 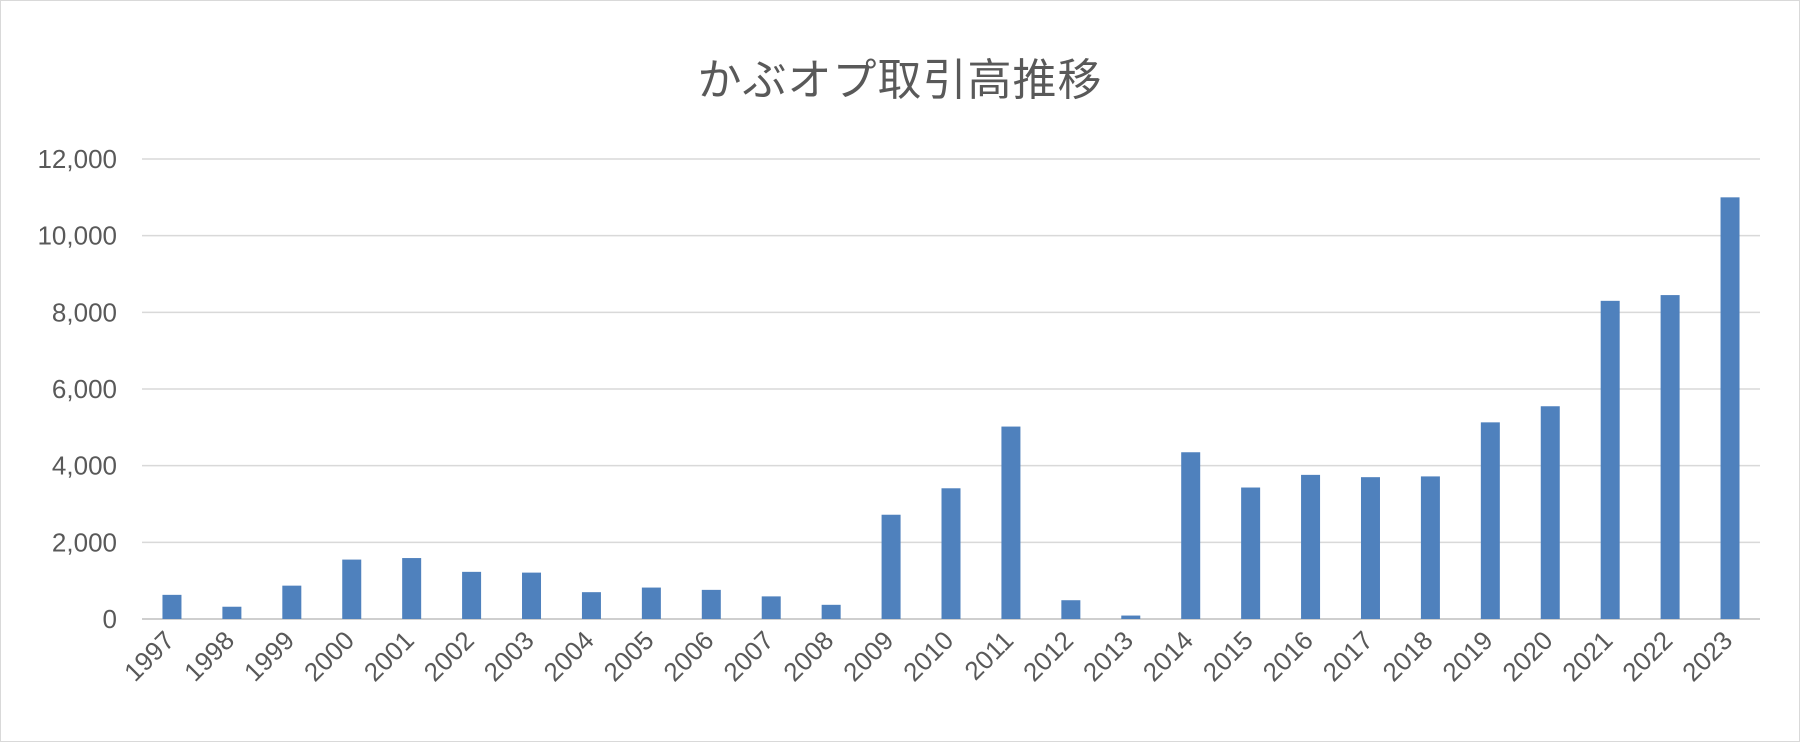 What do you see at coordinates (808, 656) in the screenshot?
I see `x-tick-label: 2008` at bounding box center [808, 656].